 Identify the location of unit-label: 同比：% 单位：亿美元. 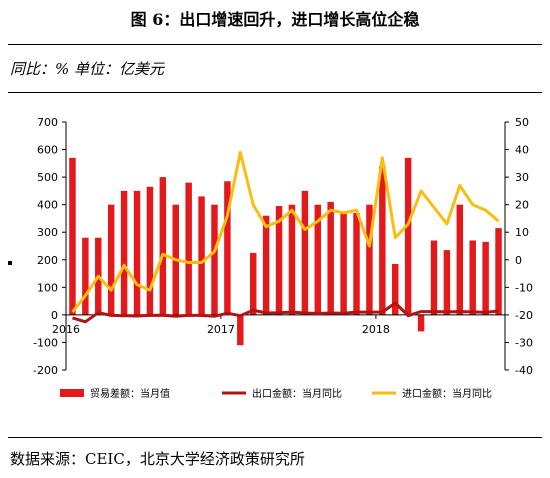
(87, 69).